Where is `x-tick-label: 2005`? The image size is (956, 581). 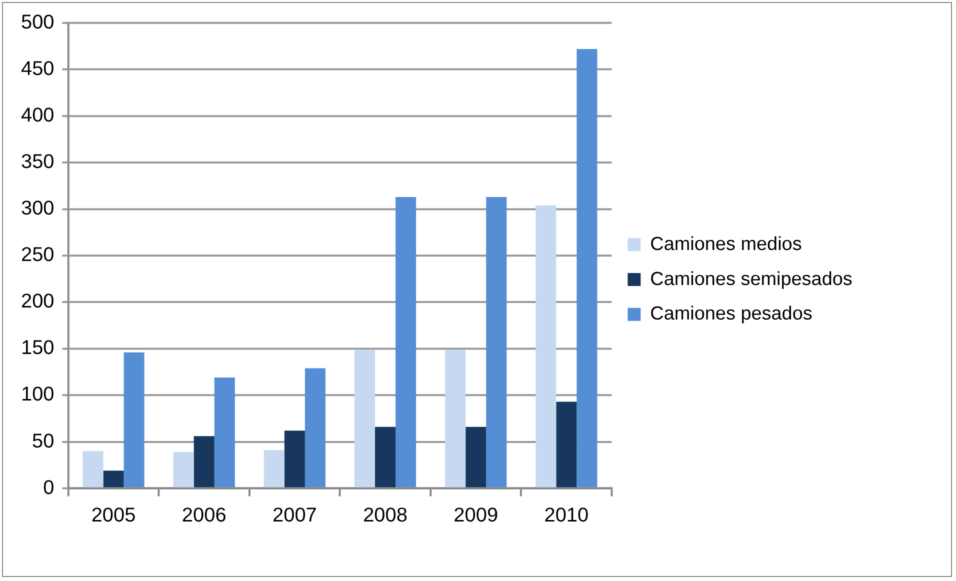
x-tick-label: 2005 is located at coordinates (113, 515).